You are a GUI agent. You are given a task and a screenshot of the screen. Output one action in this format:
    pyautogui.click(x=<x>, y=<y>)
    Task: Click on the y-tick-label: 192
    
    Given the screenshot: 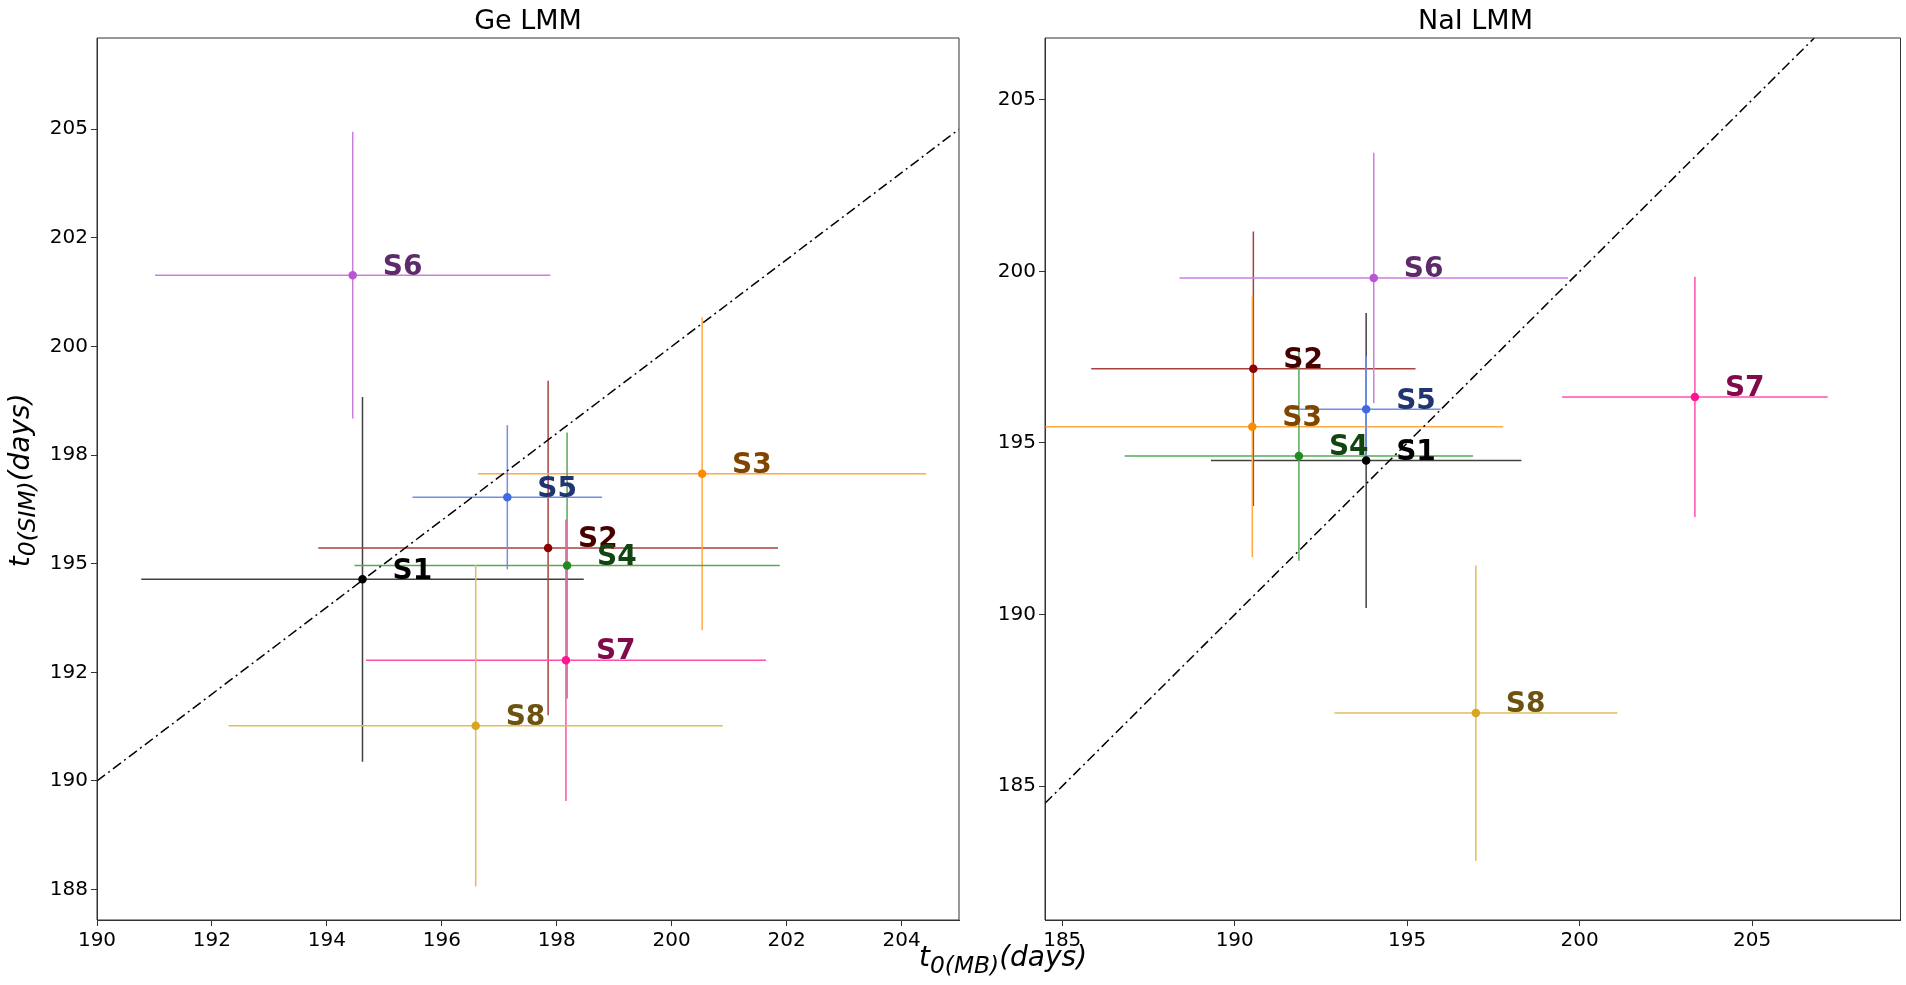 What is the action you would take?
    pyautogui.click(x=68, y=670)
    